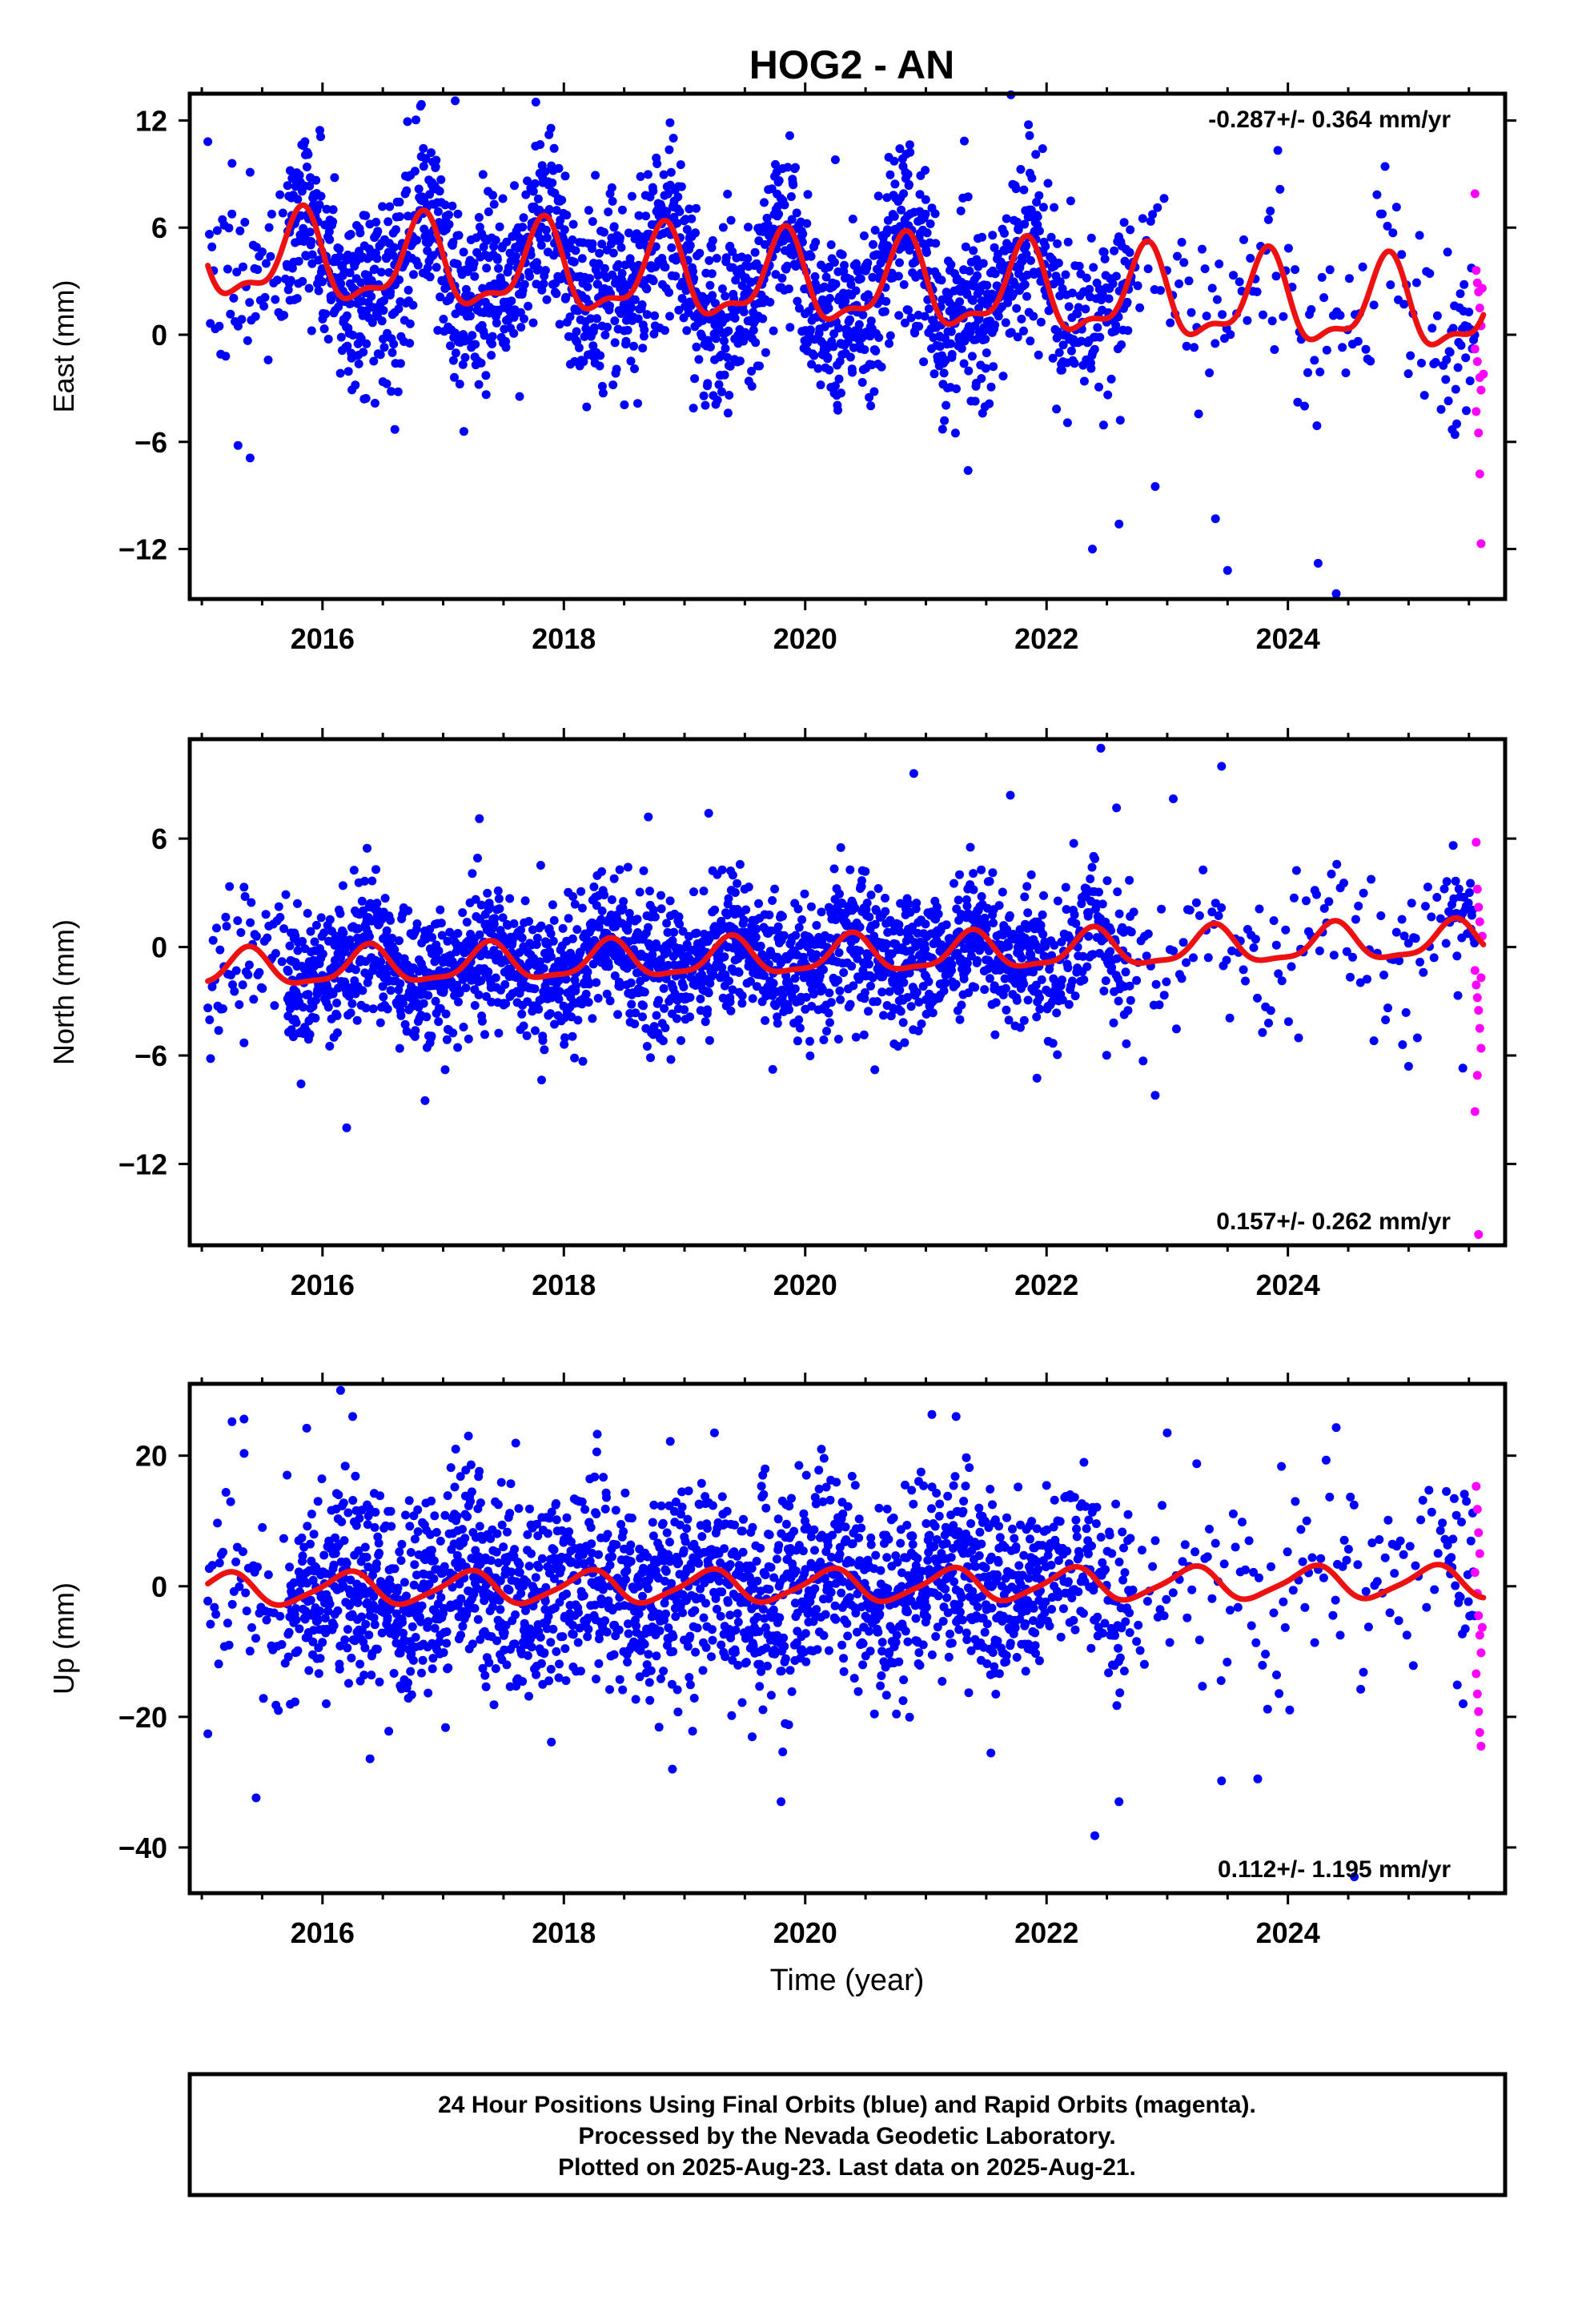 This screenshot has width=1582, height=2324. I want to click on east-x-tick-label: 2018, so click(564, 638).